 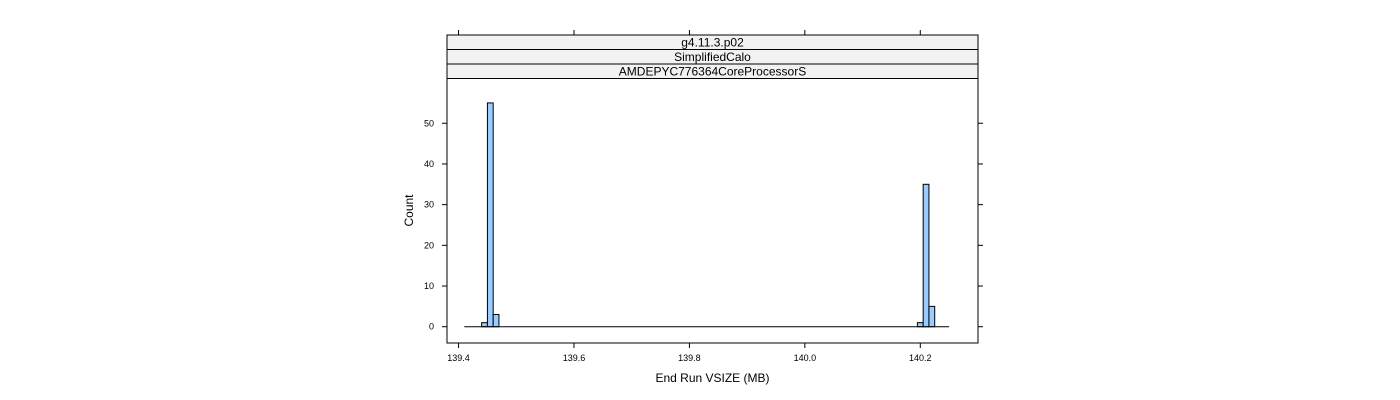 What do you see at coordinates (429, 205) in the screenshot?
I see `y-tick-label: 30` at bounding box center [429, 205].